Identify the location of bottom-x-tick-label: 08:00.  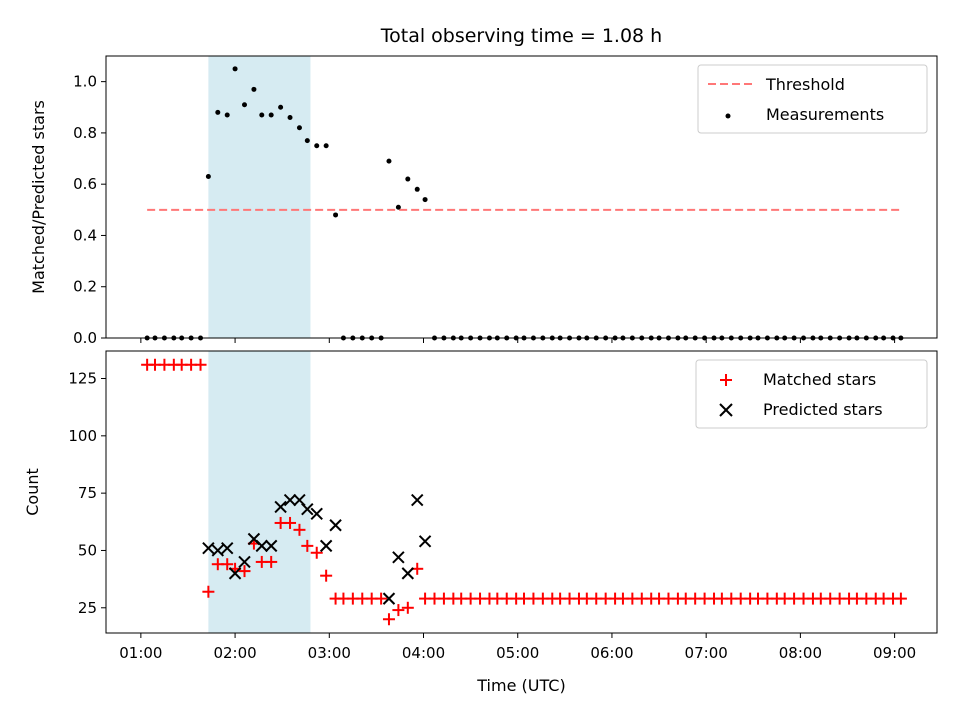
(800, 653).